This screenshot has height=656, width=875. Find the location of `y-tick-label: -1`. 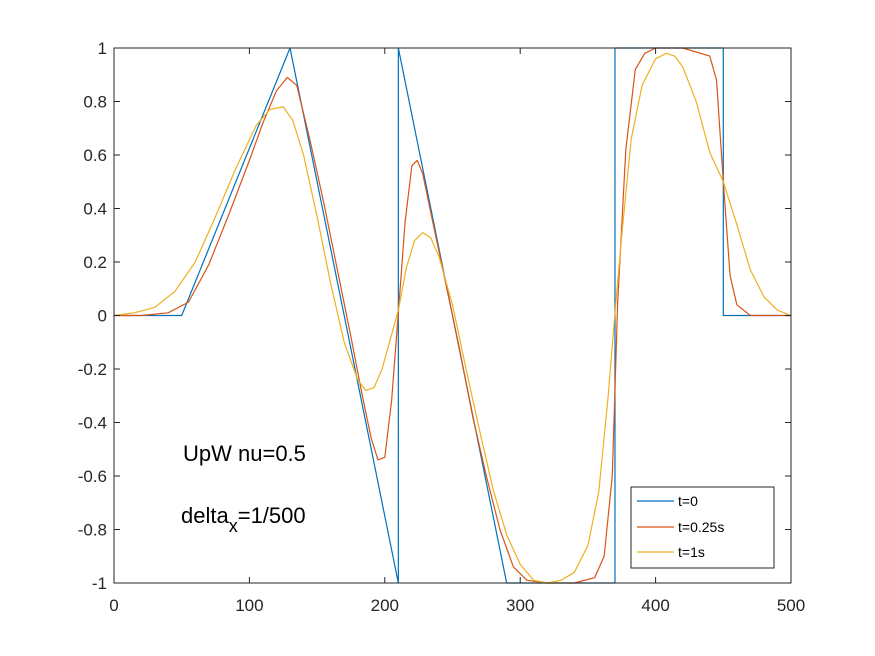

y-tick-label: -1 is located at coordinates (99, 583).